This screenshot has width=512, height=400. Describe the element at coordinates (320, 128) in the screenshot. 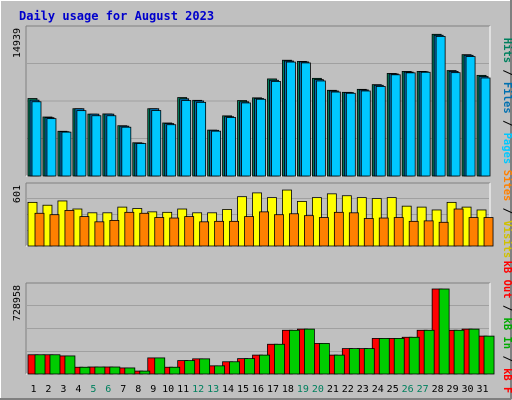

I see `bar-pages-day-20: Pages day 20: 9860` at that location.